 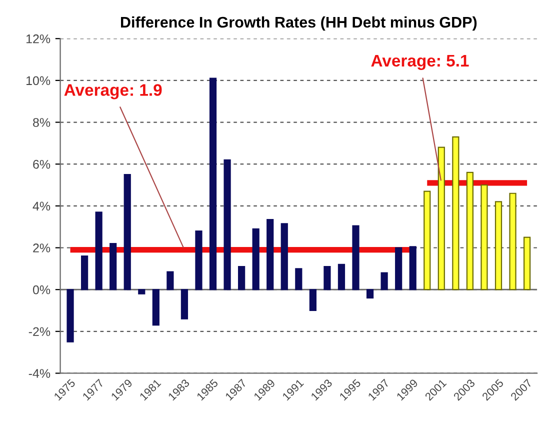 I want to click on y-tick-label: -4%, so click(x=39, y=373).